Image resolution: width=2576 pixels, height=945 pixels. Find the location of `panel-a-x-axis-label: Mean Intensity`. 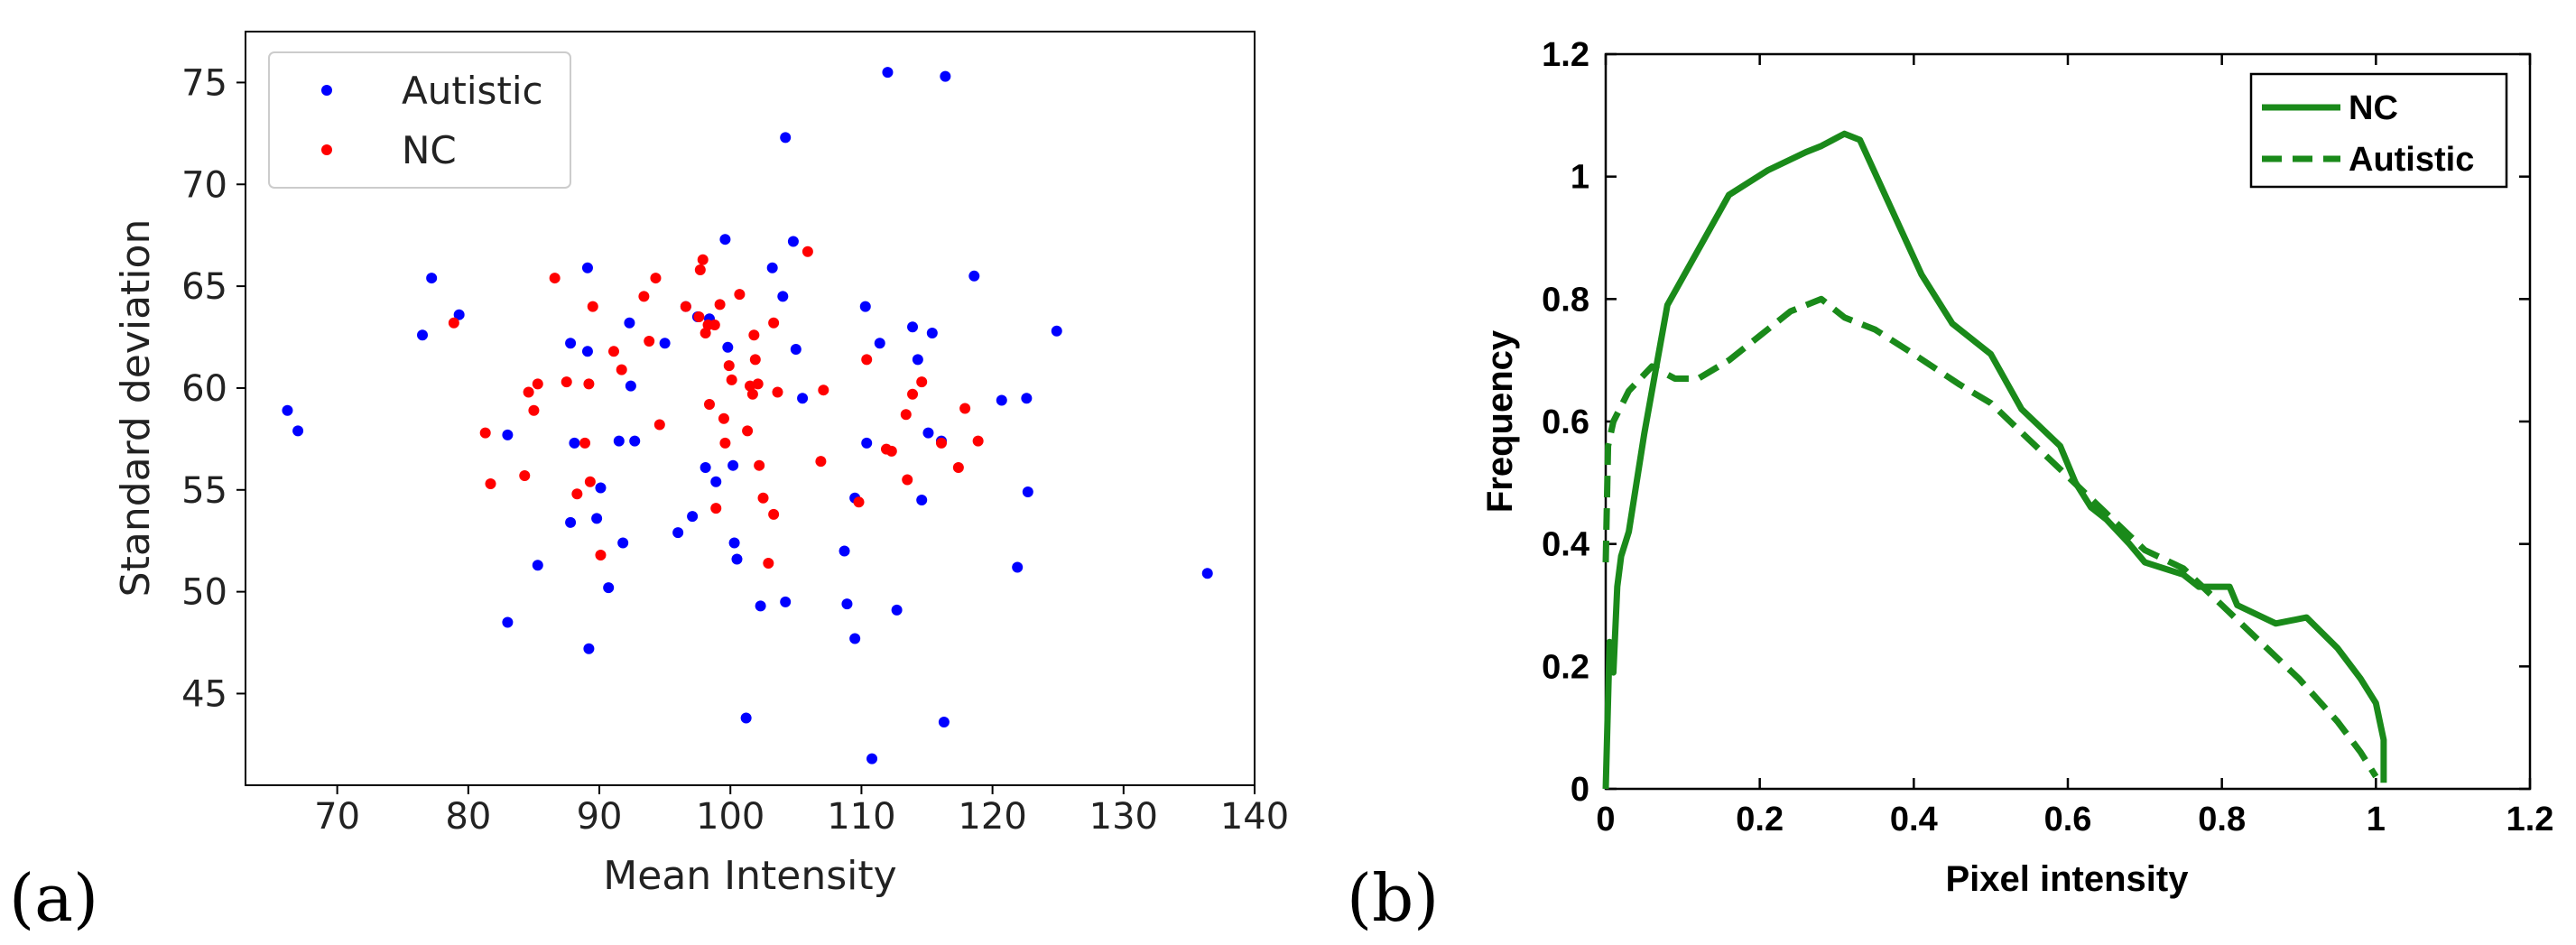

panel-a-x-axis-label: Mean Intensity is located at coordinates (749, 876).